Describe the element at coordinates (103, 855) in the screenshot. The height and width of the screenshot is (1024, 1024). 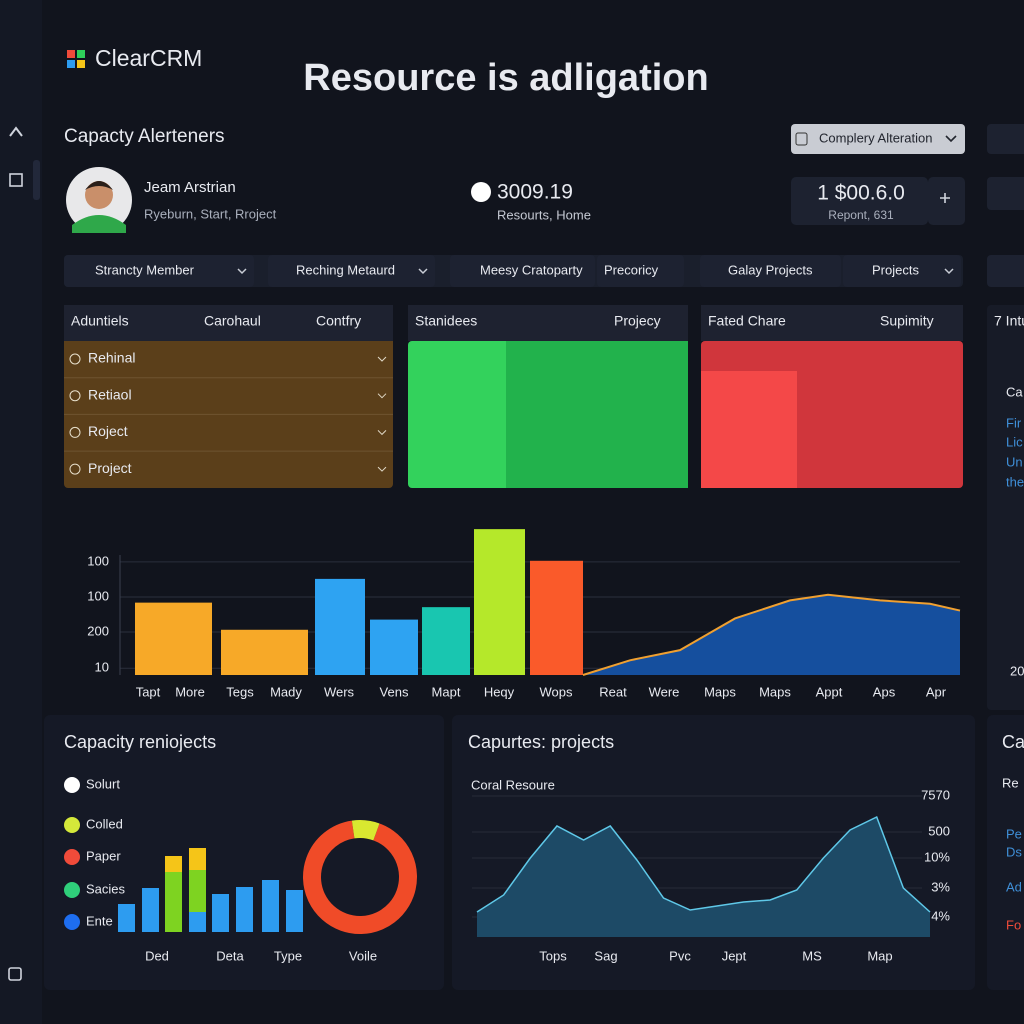
I see `legend-label: Paper` at that location.